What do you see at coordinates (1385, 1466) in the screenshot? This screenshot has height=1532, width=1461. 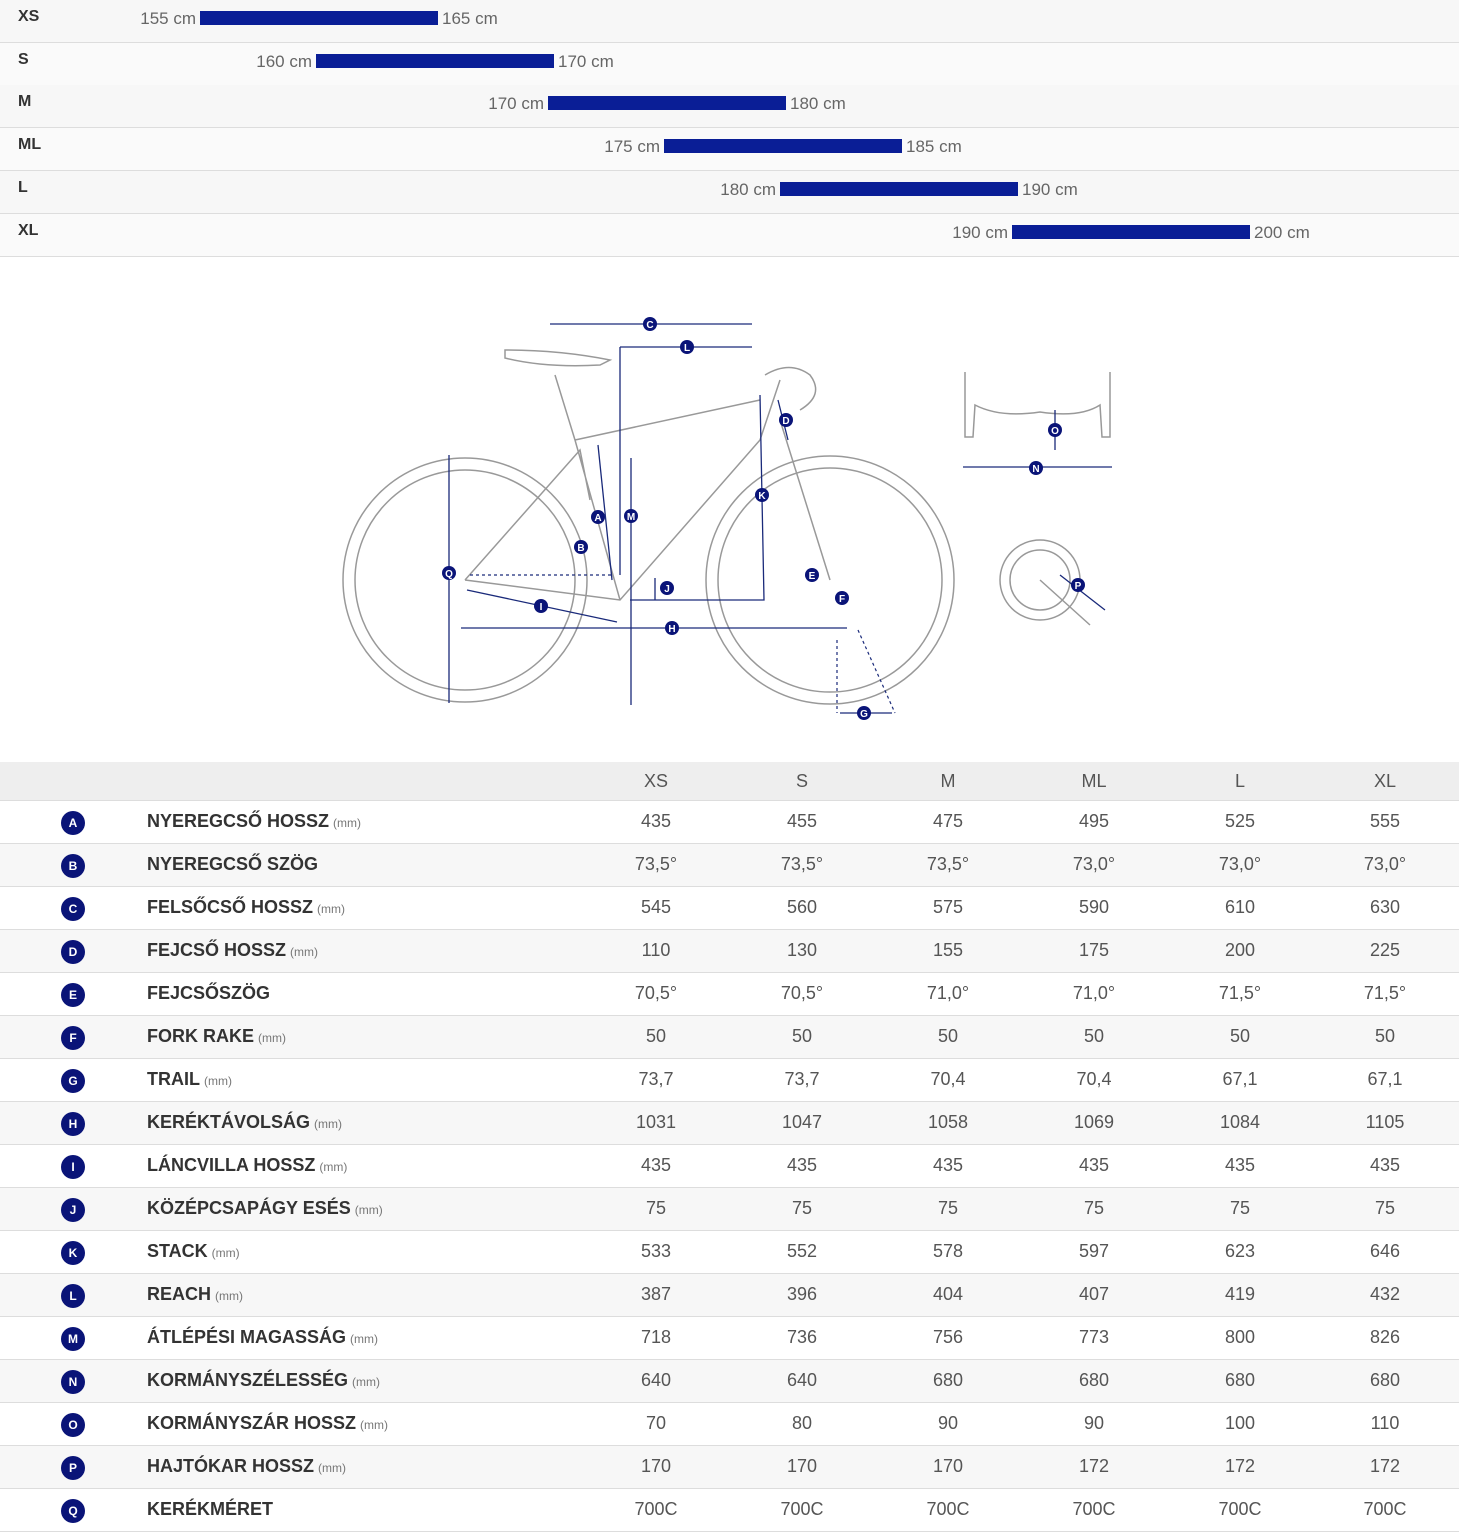 I see `value-cell: 172` at bounding box center [1385, 1466].